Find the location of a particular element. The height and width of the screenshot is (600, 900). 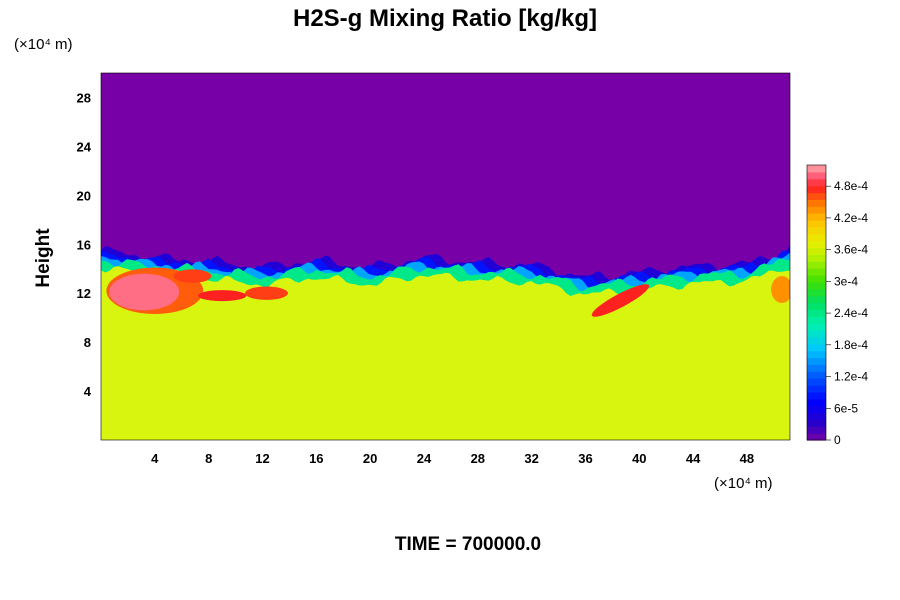

colorbar-tick-label: 3.6e-4 is located at coordinates (851, 250).